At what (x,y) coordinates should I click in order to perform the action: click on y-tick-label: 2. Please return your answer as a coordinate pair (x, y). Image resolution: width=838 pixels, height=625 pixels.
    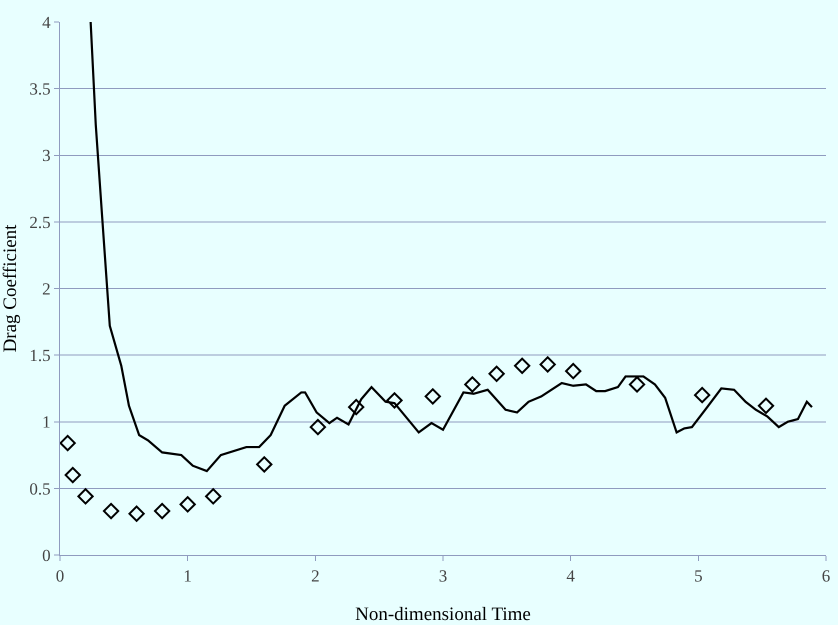
    Looking at the image, I should click on (46, 288).